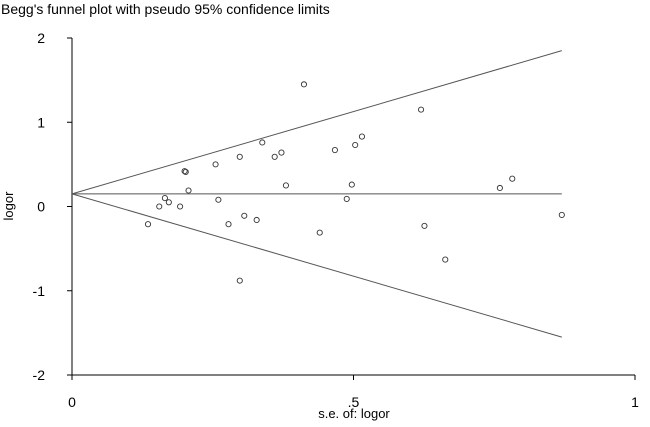 The width and height of the screenshot is (650, 427). What do you see at coordinates (354, 402) in the screenshot?
I see `x-tick-label: .5` at bounding box center [354, 402].